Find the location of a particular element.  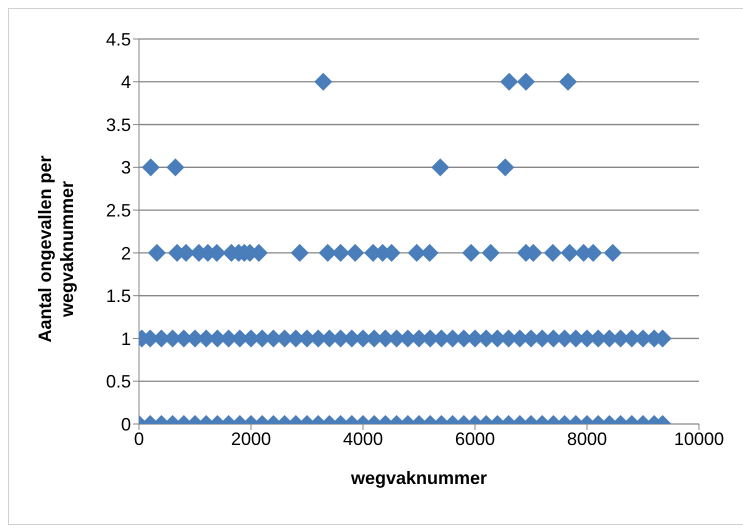

y-tick-label: 1 is located at coordinates (125, 338).